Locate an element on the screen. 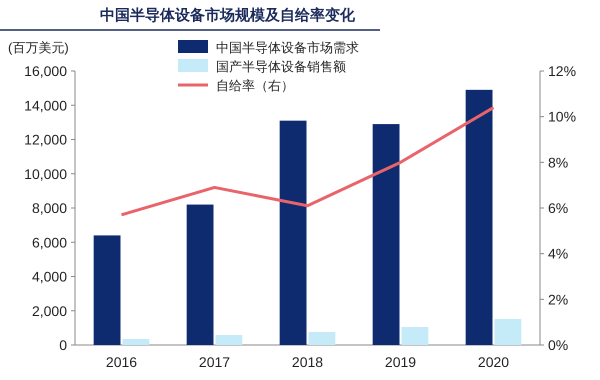  y-tick-label: 6,000 is located at coordinates (50, 242).